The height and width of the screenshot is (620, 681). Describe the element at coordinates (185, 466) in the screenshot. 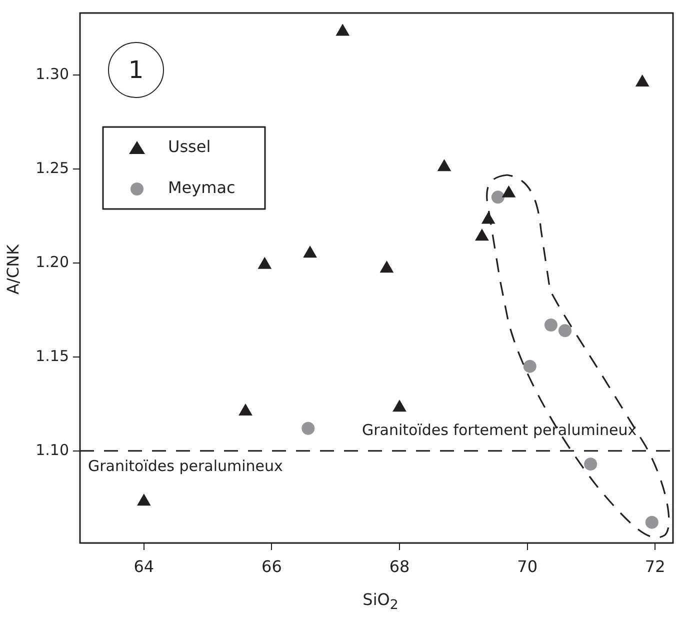

I see `annotation: Granitoïdes peralumineux` at that location.